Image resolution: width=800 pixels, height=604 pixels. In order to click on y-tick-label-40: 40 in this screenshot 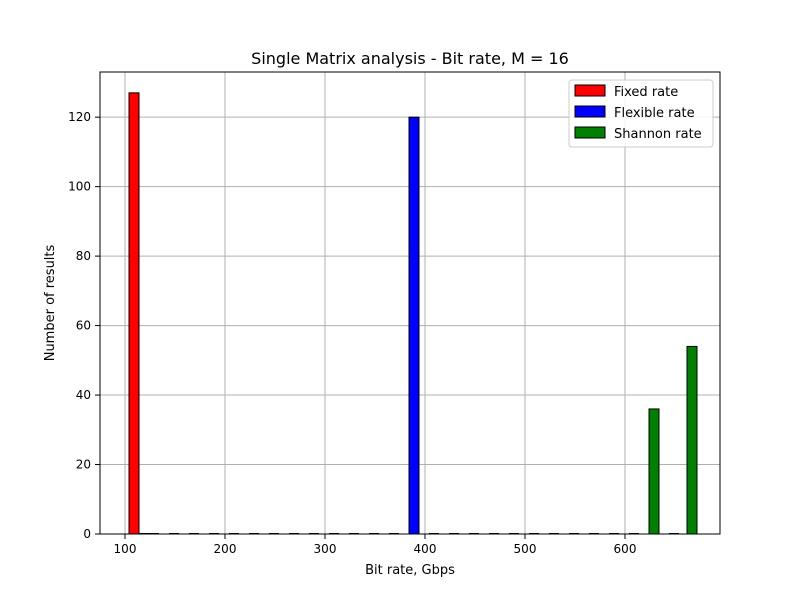, I will do `click(83, 395)`.